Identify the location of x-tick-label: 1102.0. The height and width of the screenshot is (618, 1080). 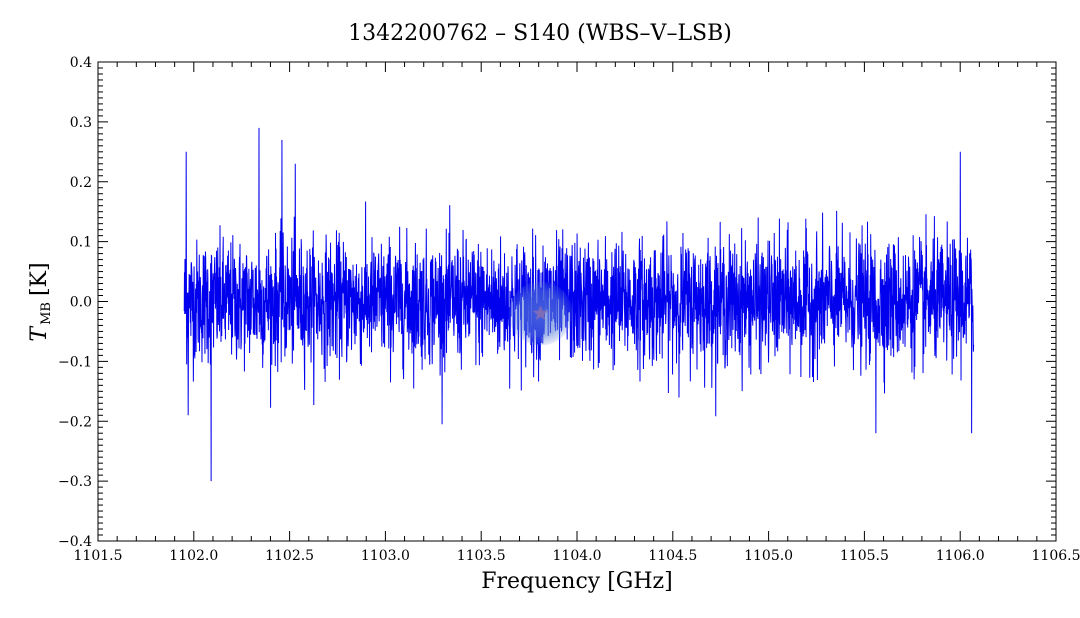
(193, 556).